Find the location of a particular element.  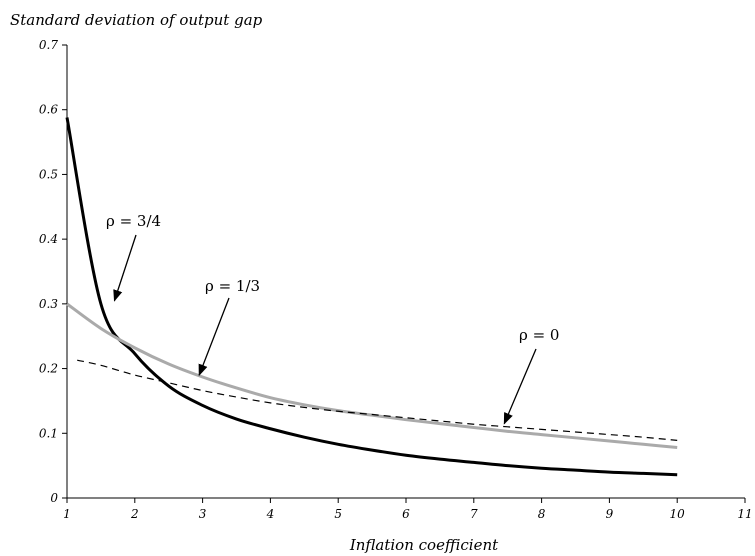

y-tick-label: 0.6 is located at coordinates (48, 110).